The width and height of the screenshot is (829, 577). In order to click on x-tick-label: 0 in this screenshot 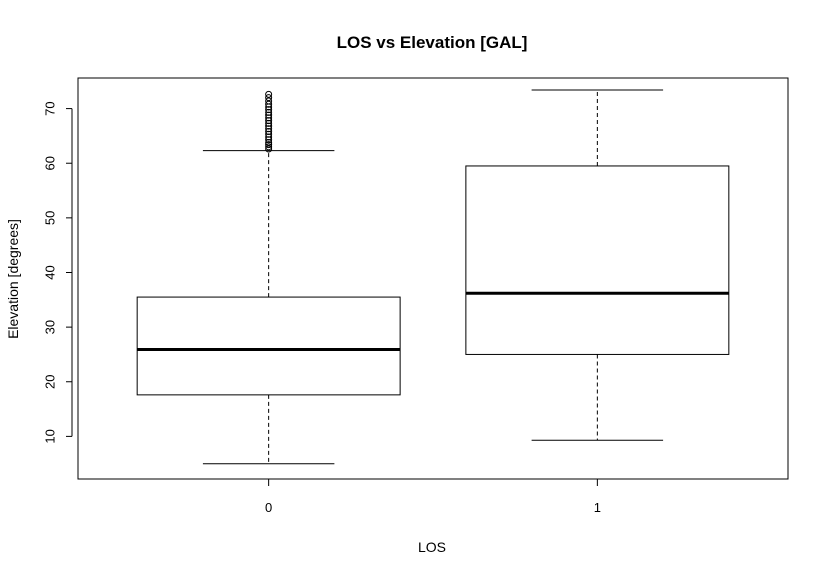, I will do `click(268, 507)`.